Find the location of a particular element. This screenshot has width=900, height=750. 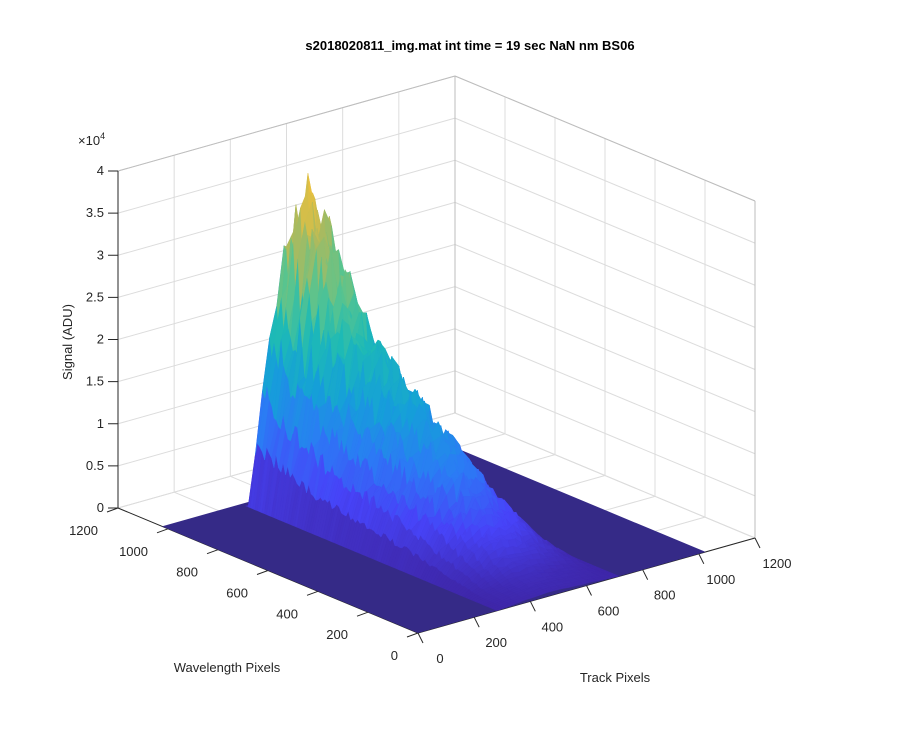

x-tick-label: 600 is located at coordinates (609, 611).